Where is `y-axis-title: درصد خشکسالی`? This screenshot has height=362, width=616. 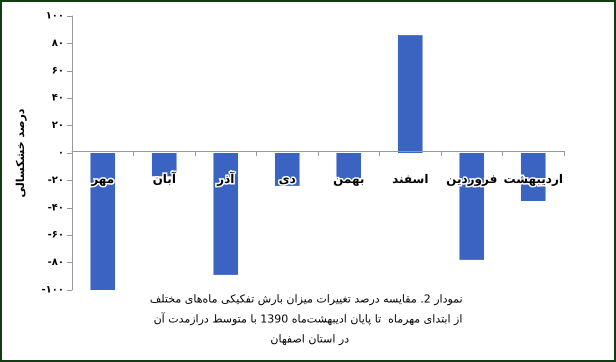 y-axis-title: درصد خشکسالی is located at coordinates (20, 153).